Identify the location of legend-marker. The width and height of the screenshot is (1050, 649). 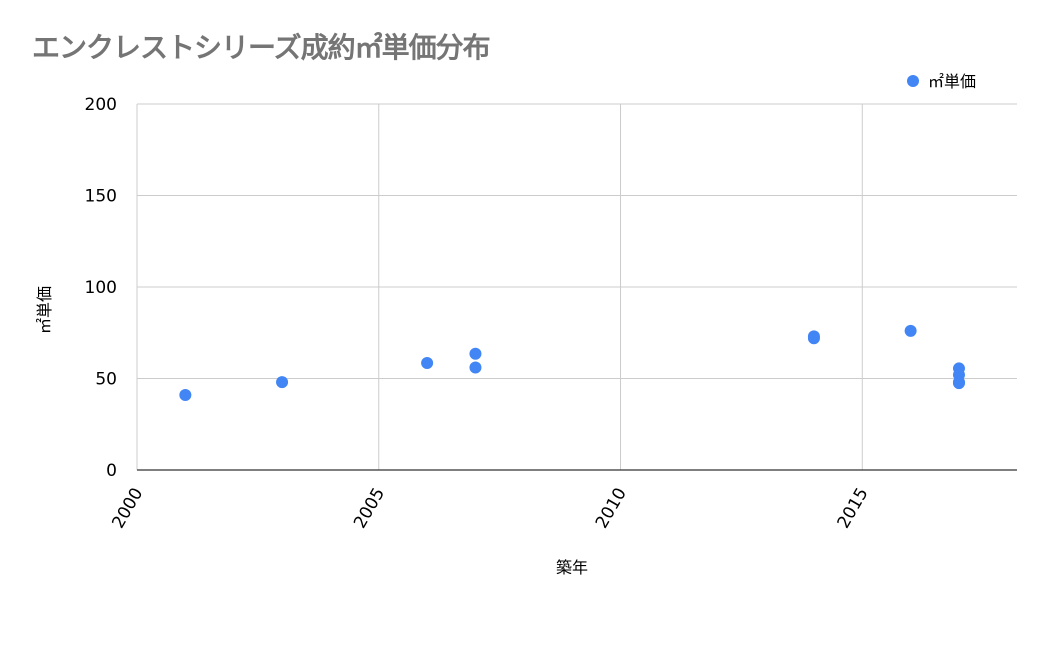
(913, 81).